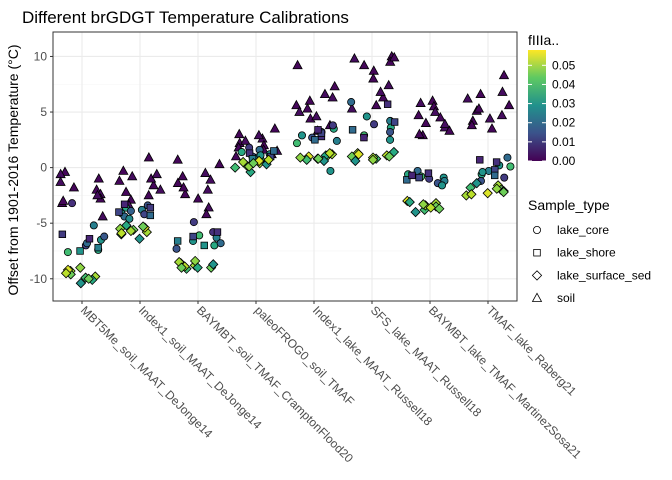  I want to click on x-tick-label: Index1_soil_MAAT_DeJonge14, so click(200, 367).